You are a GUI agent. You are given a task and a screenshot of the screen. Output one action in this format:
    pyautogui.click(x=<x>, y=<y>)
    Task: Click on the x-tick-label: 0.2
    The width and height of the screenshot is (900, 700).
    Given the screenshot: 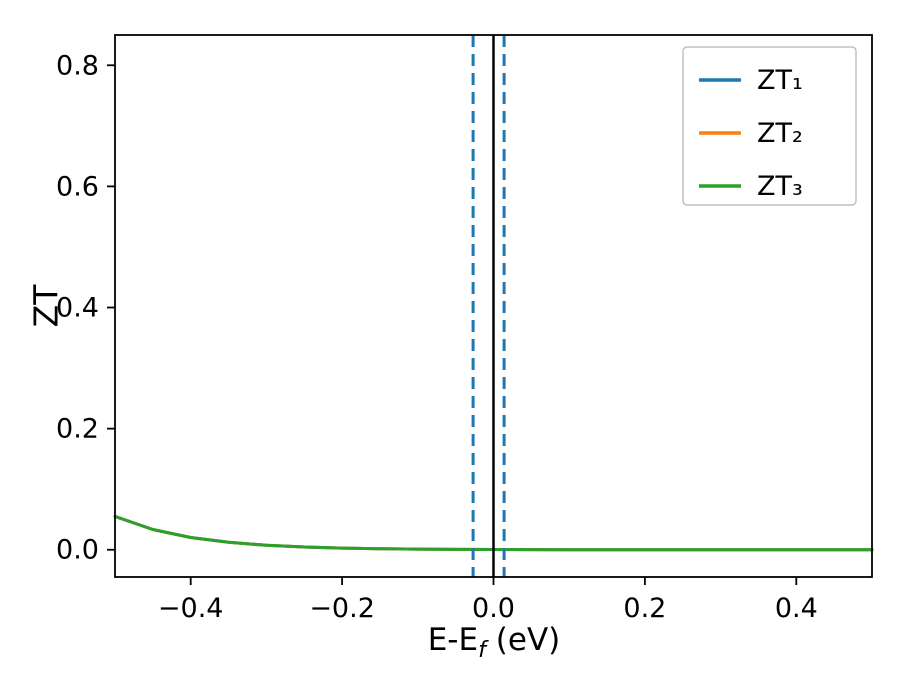 What is the action you would take?
    pyautogui.click(x=644, y=608)
    